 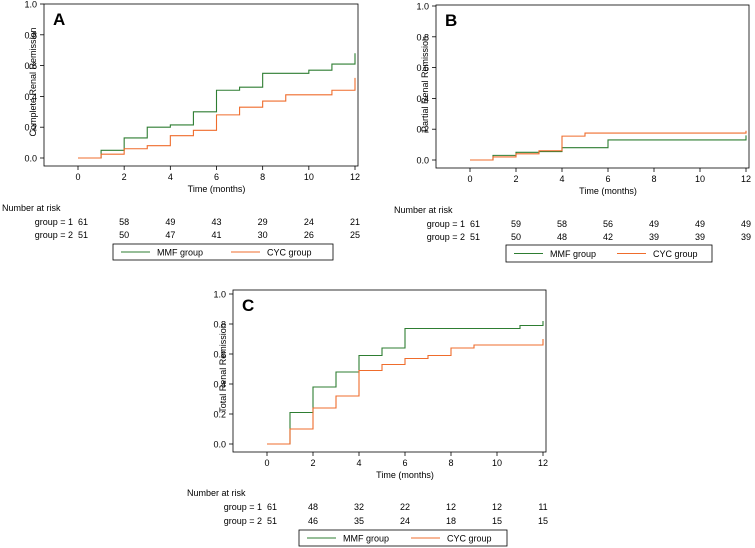 What do you see at coordinates (561, 179) in the screenshot?
I see `x-tick-label: 4` at bounding box center [561, 179].